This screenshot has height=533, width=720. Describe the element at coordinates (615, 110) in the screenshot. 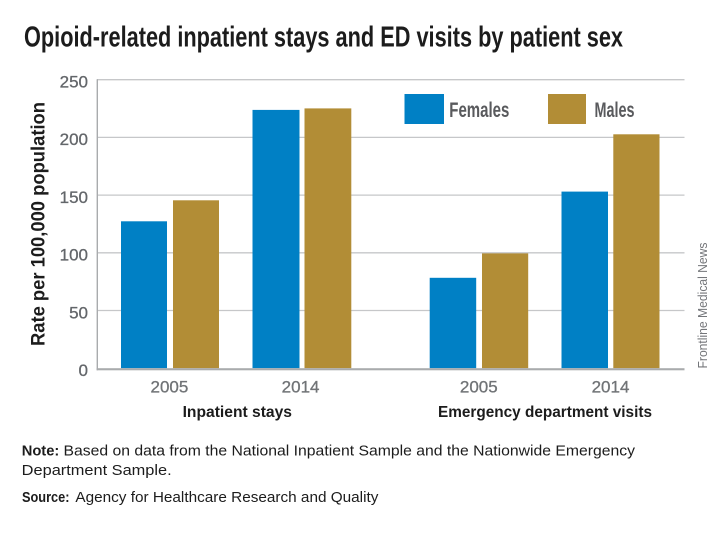

I see `svg-text: Males` at that location.